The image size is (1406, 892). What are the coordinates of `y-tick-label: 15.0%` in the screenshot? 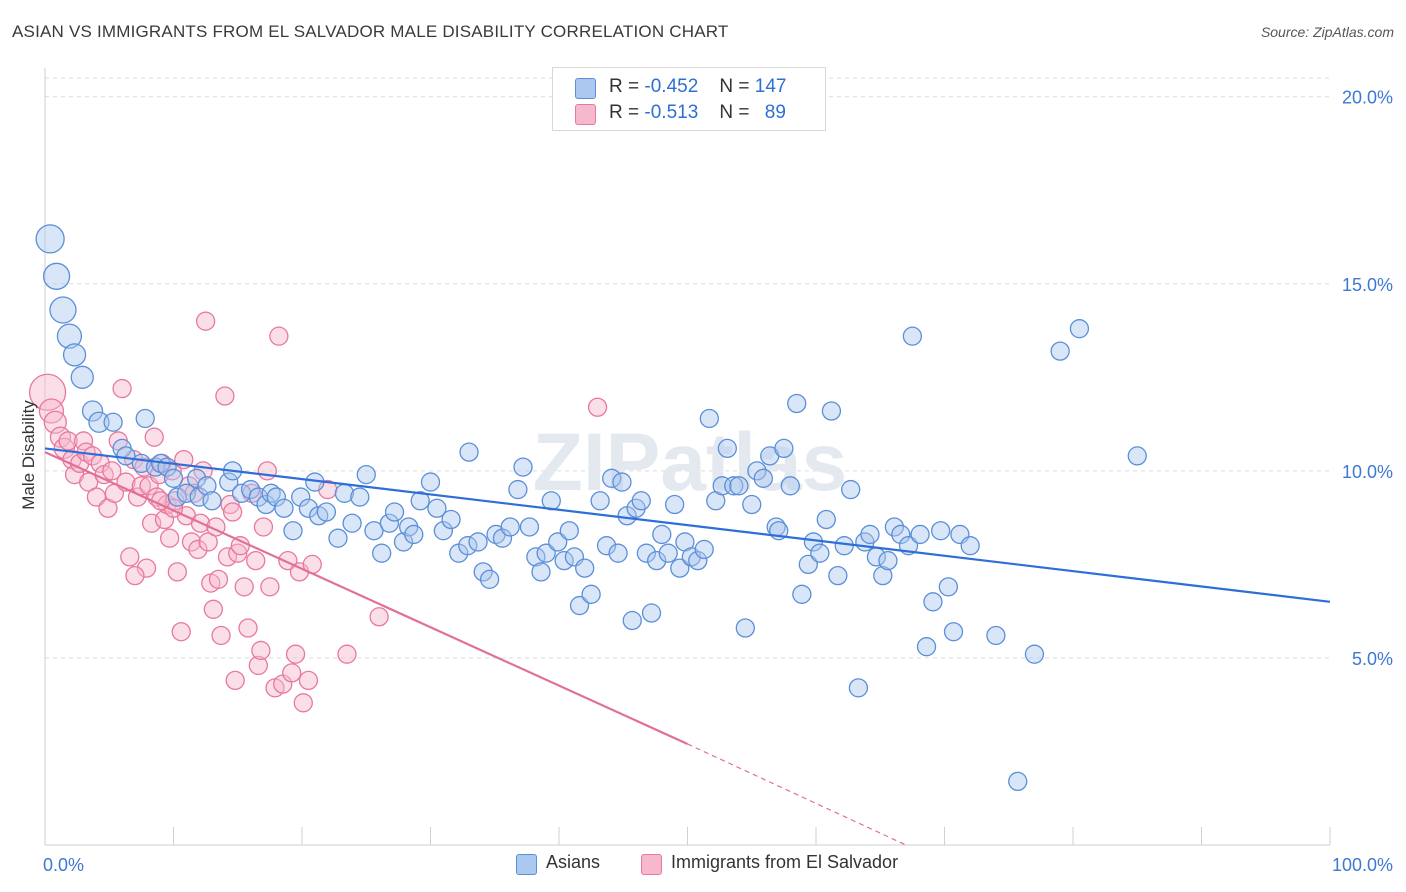 It's located at (1367, 285).